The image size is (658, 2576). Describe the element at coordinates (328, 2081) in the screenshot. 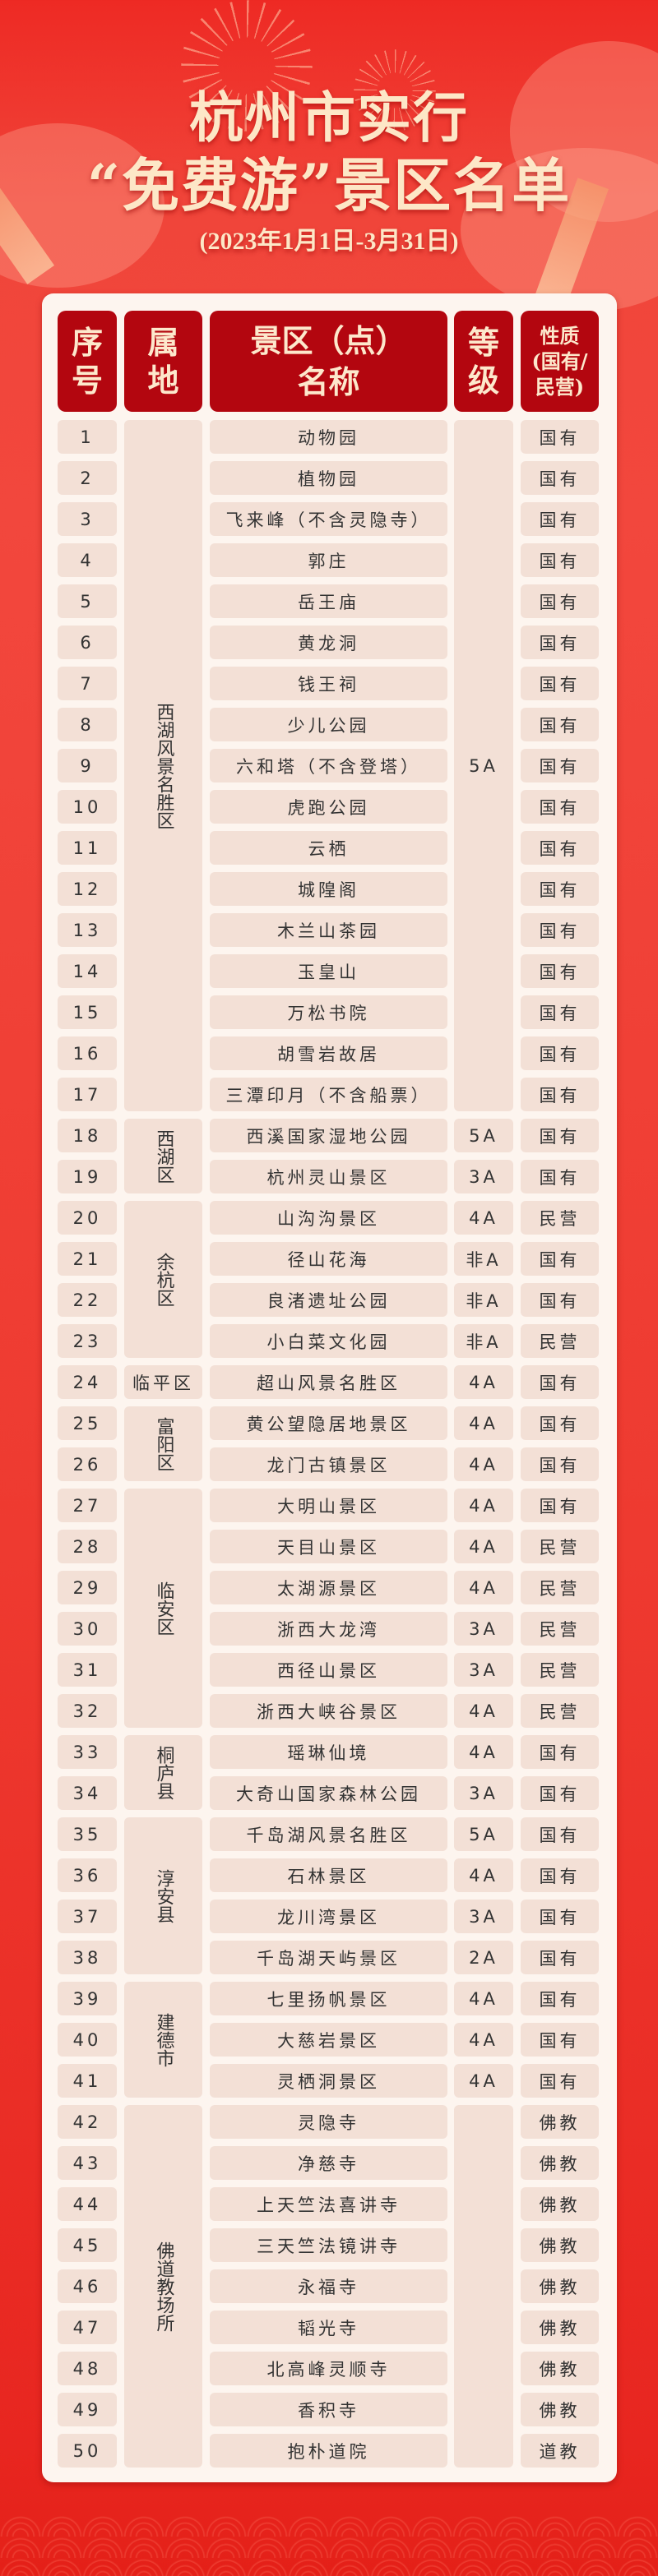

I see `scenic-name: 灵栖洞景区` at that location.